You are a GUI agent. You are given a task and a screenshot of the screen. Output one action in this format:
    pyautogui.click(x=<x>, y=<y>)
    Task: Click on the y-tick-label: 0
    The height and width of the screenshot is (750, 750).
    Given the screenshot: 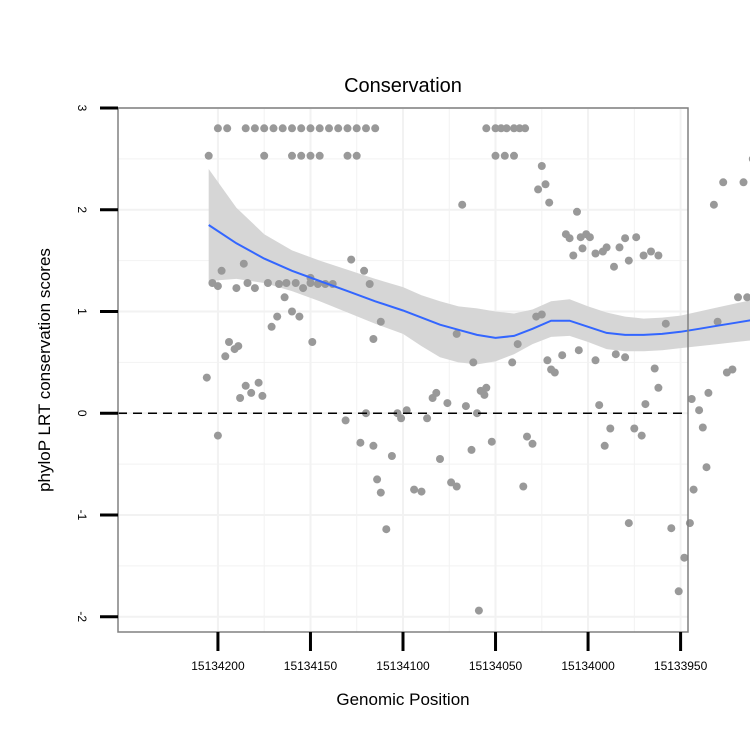 What is the action you would take?
    pyautogui.click(x=82, y=413)
    